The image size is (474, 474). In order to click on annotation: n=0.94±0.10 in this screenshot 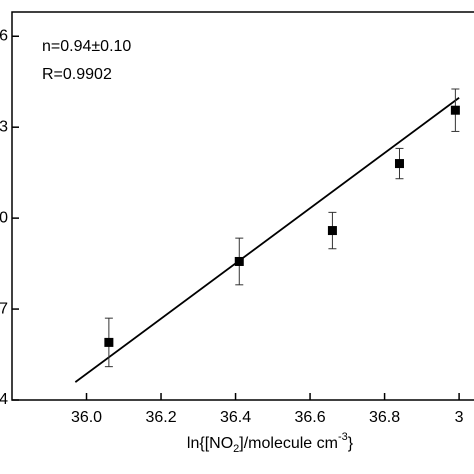, I will do `click(86, 46)`.